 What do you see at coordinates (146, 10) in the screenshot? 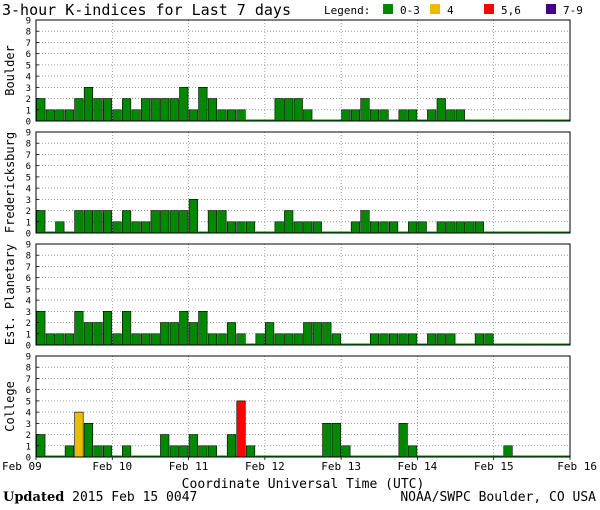
I see `chart-title: 3-hour K-indices for Last 7 days` at bounding box center [146, 10].